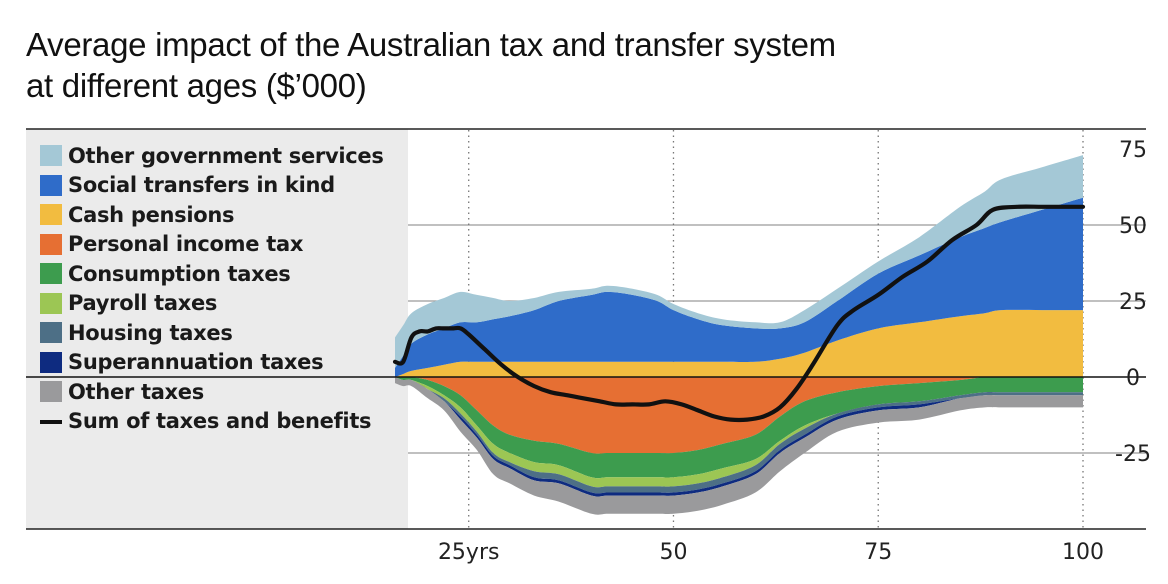 The height and width of the screenshot is (584, 1168). Describe the element at coordinates (186, 244) in the screenshot. I see `legend-label: Personal income tax` at that location.